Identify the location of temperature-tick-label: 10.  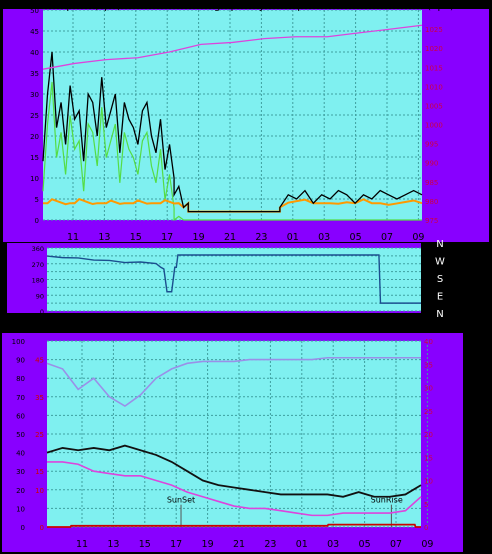
(428, 482).